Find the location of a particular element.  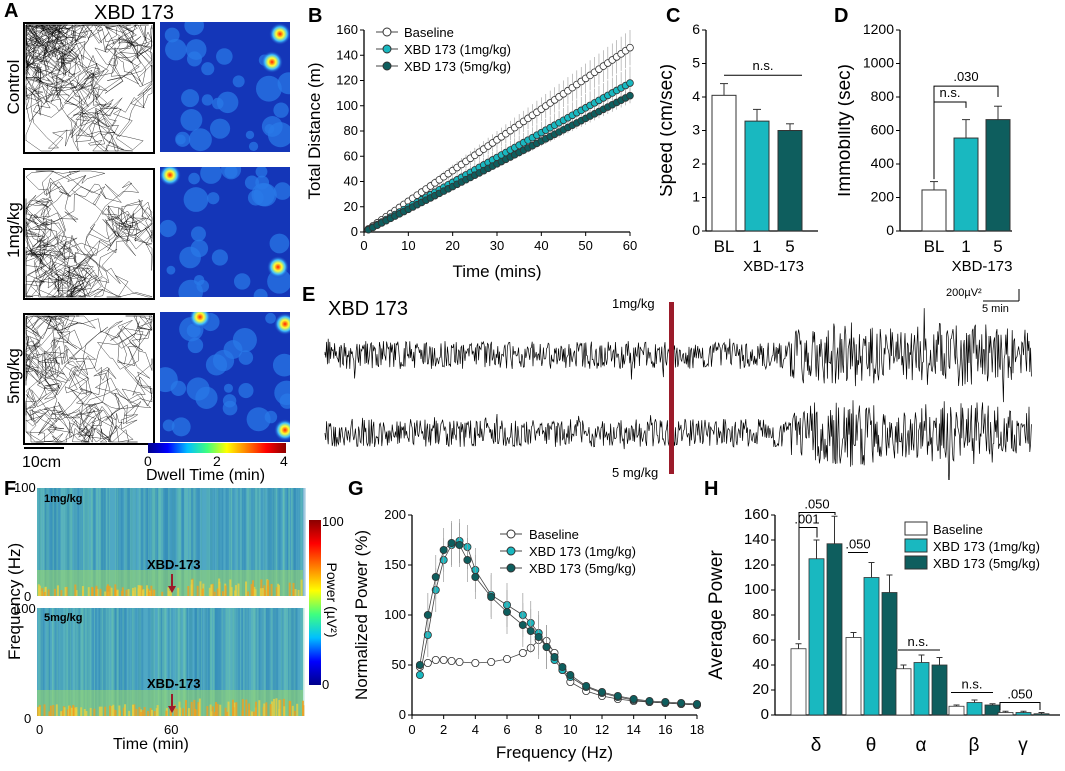

panel-a-title: XBD 173 is located at coordinates (134, 13).